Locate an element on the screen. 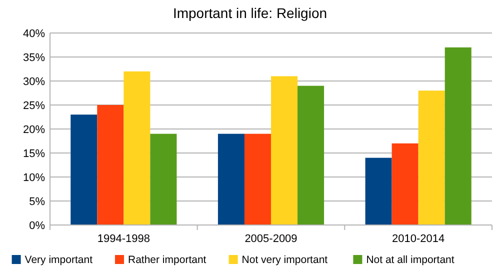 The height and width of the screenshot is (276, 500). x-tick-label: 2010-2014 is located at coordinates (418, 239).